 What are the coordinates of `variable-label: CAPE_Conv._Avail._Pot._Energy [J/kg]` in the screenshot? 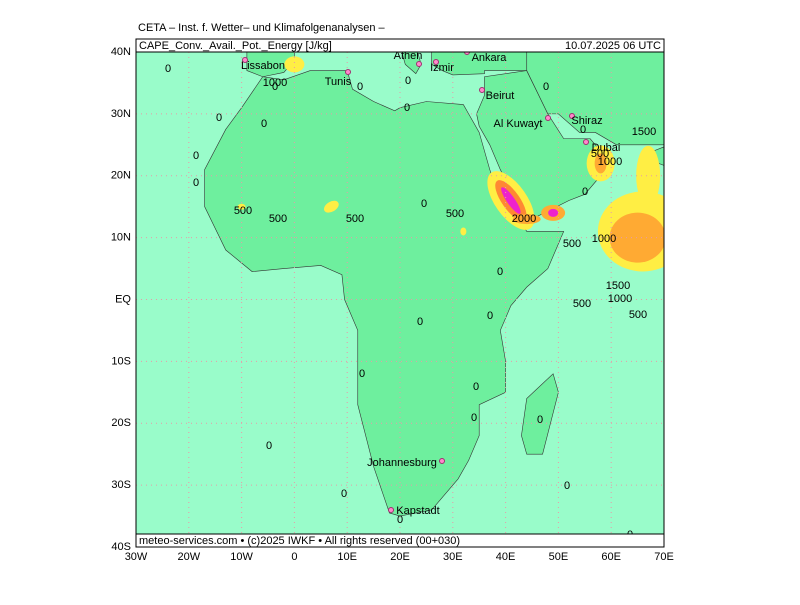 It's located at (235, 46).